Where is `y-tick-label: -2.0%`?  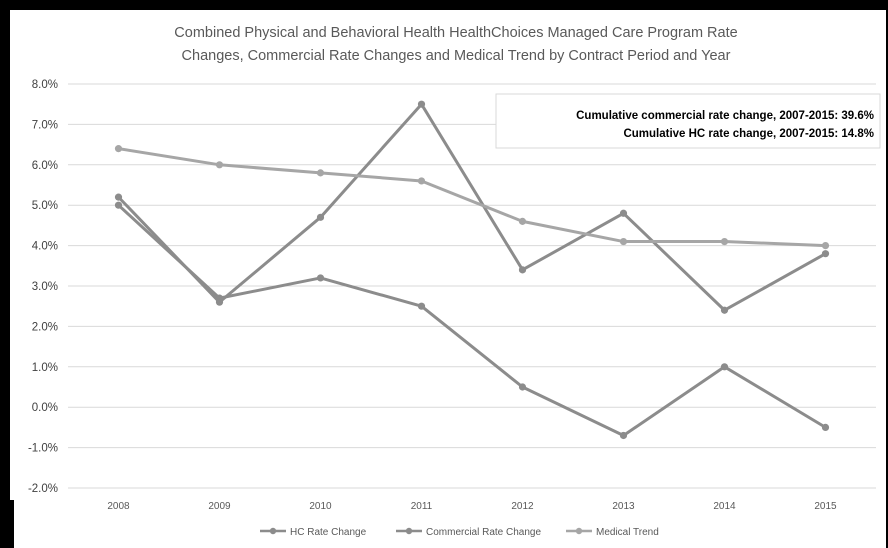
y-tick-label: -2.0% is located at coordinates (43, 489).